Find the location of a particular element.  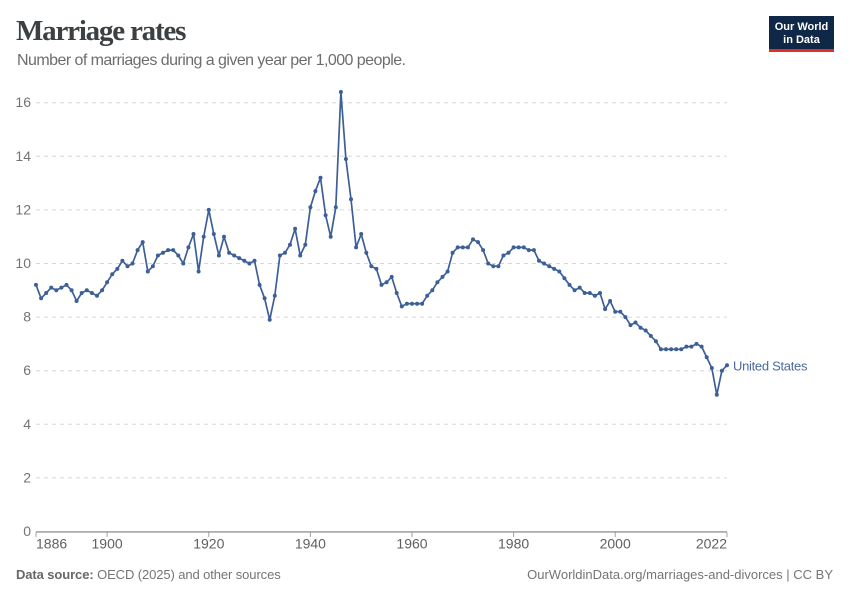

svg-text: 0 is located at coordinates (27, 531).